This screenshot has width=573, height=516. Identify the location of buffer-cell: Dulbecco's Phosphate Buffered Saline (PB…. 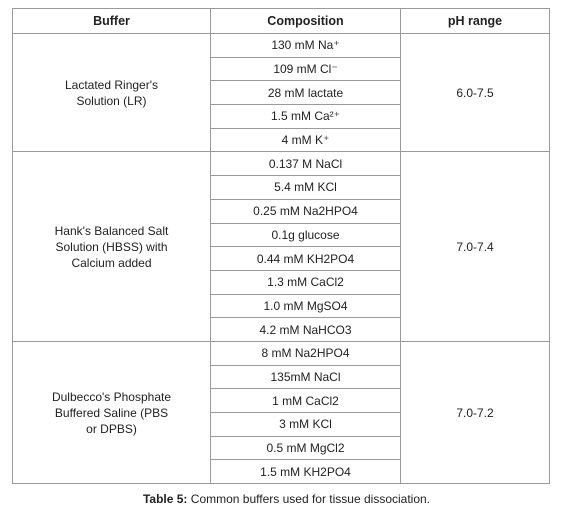
(111, 412).